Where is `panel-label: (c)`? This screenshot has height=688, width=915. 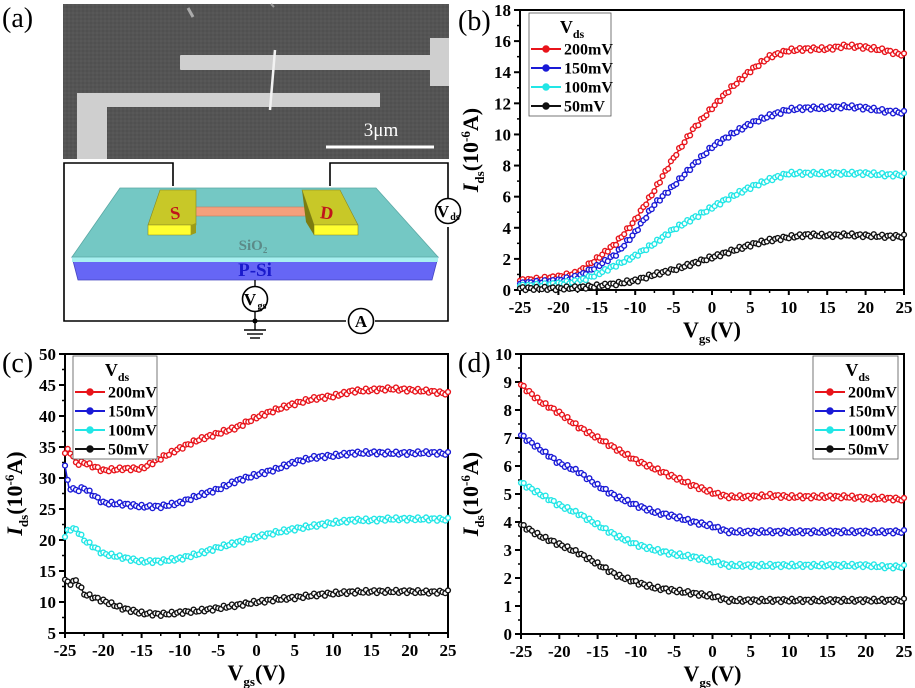 panel-label: (c) is located at coordinates (17, 363).